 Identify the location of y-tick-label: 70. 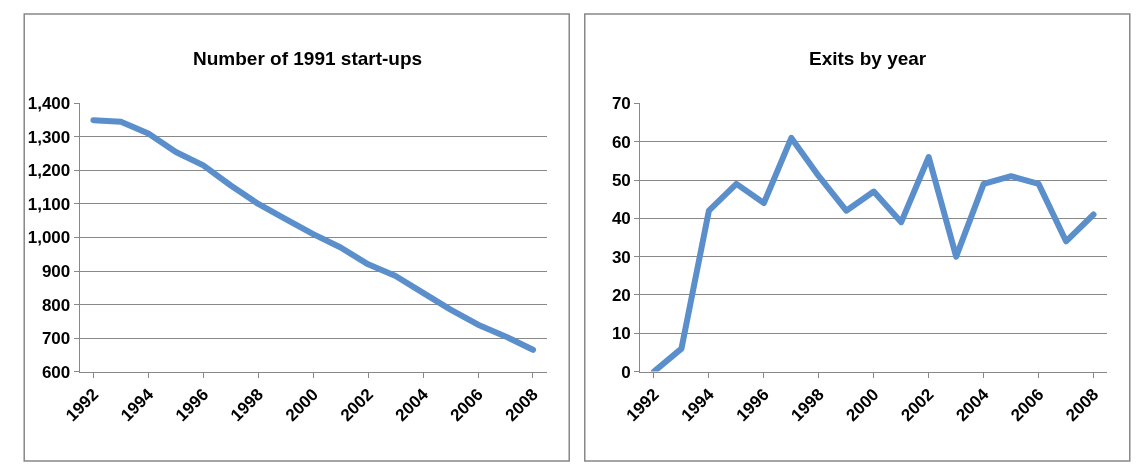
(621, 104).